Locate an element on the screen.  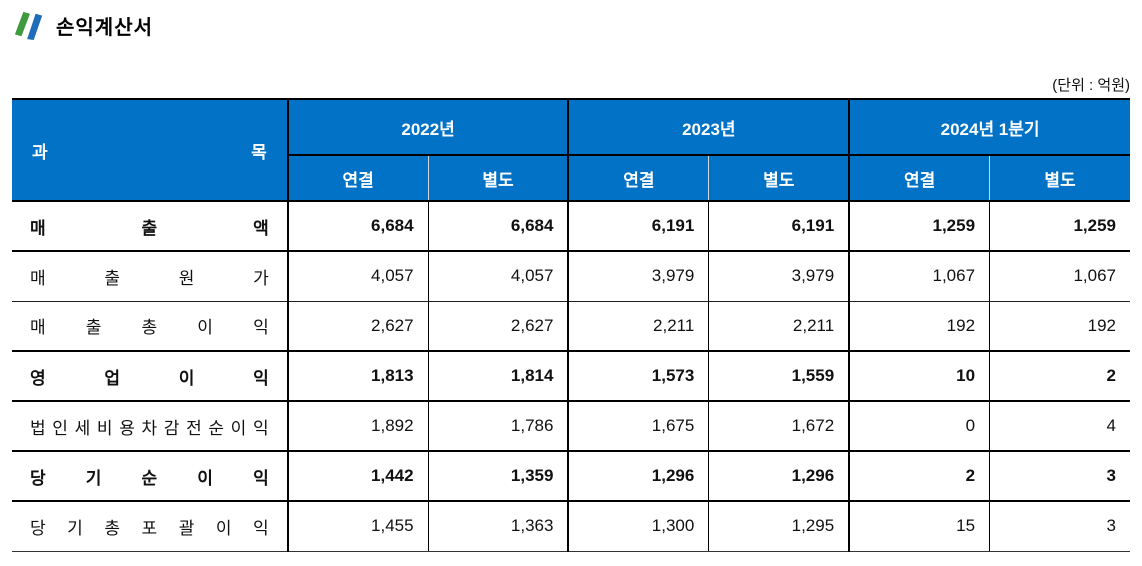
value-cell: 10 is located at coordinates (919, 376).